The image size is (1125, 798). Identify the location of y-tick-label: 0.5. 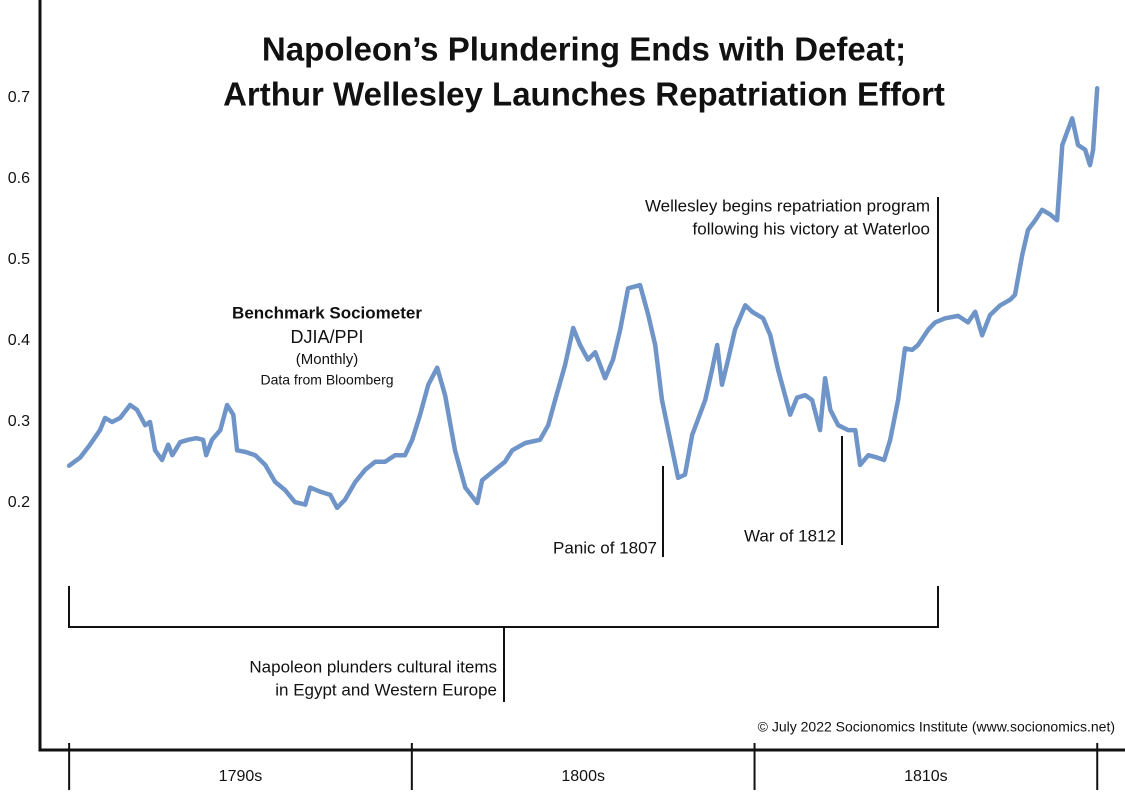
(19, 259).